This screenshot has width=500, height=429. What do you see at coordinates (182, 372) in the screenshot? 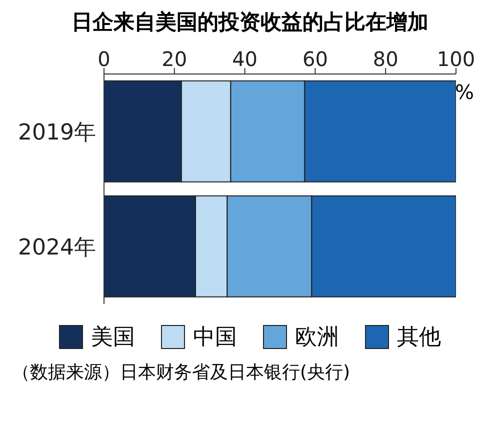
I see `text: （数据来源）日本财务省及日本银行(央行)` at bounding box center [182, 372].